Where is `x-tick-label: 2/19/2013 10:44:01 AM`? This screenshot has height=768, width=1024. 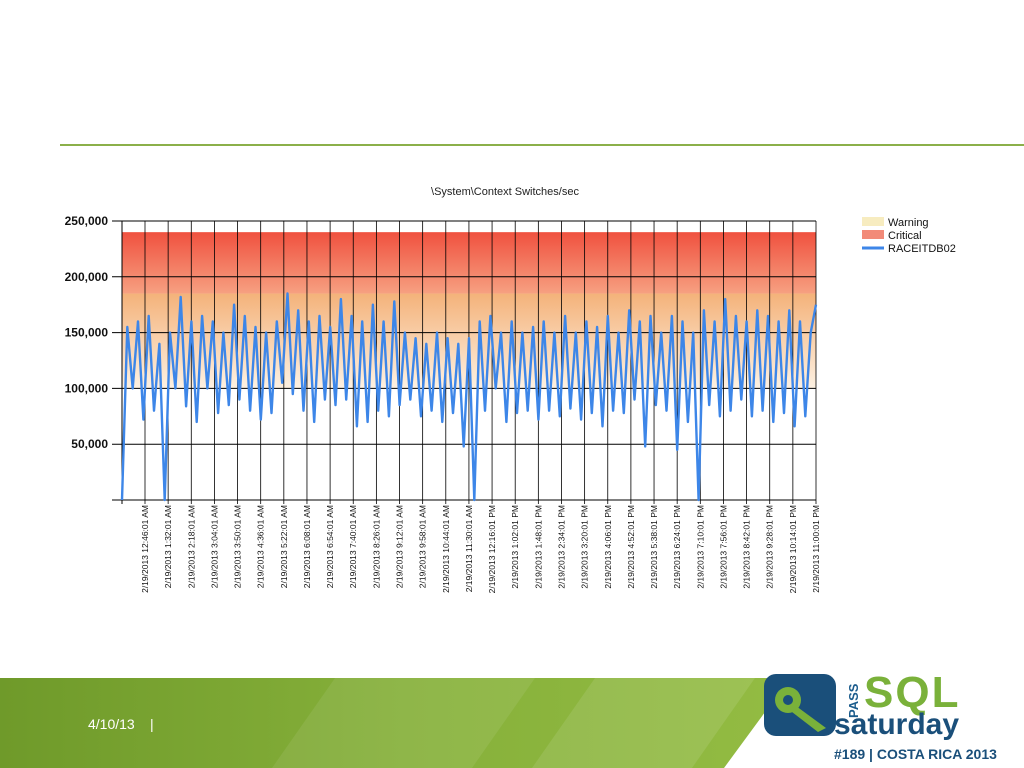 x-tick-label: 2/19/2013 10:44:01 AM is located at coordinates (446, 549).